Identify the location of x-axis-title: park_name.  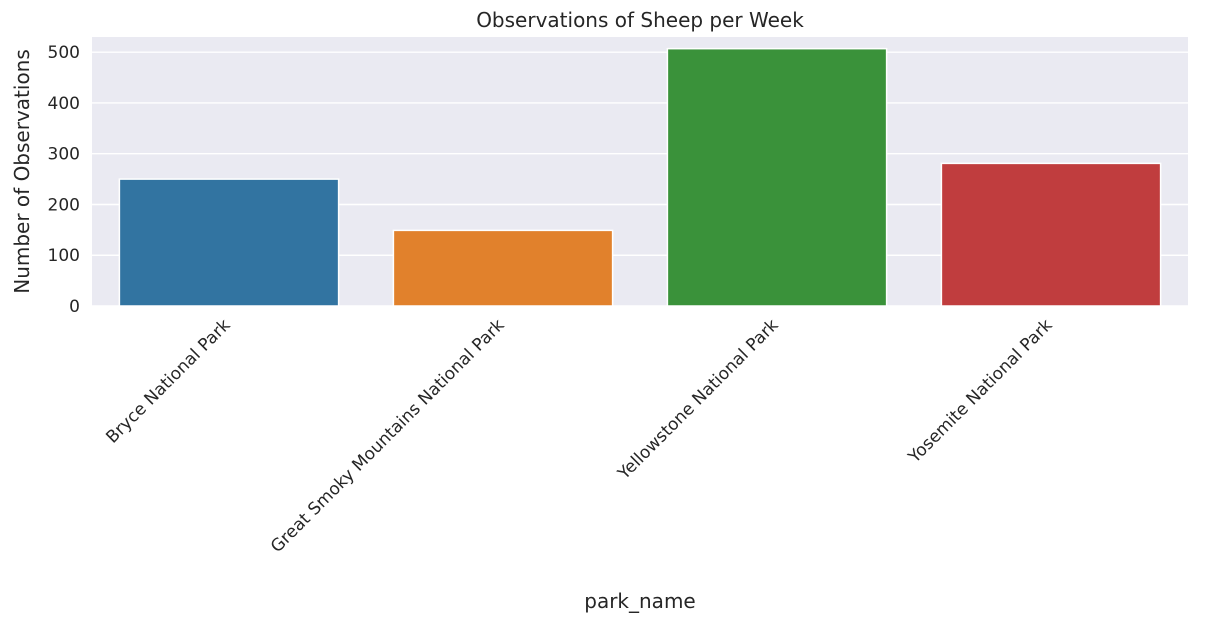
(639, 601).